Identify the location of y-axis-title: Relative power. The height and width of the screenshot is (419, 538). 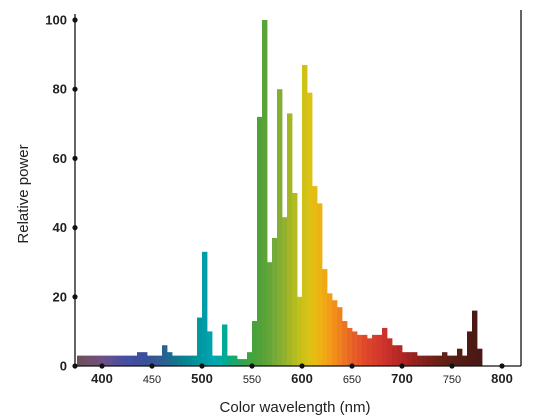
(23, 193).